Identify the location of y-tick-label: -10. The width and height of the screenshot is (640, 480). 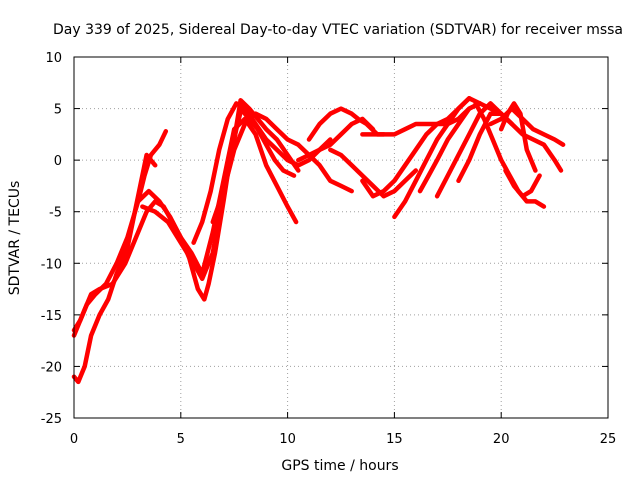
(51, 264).